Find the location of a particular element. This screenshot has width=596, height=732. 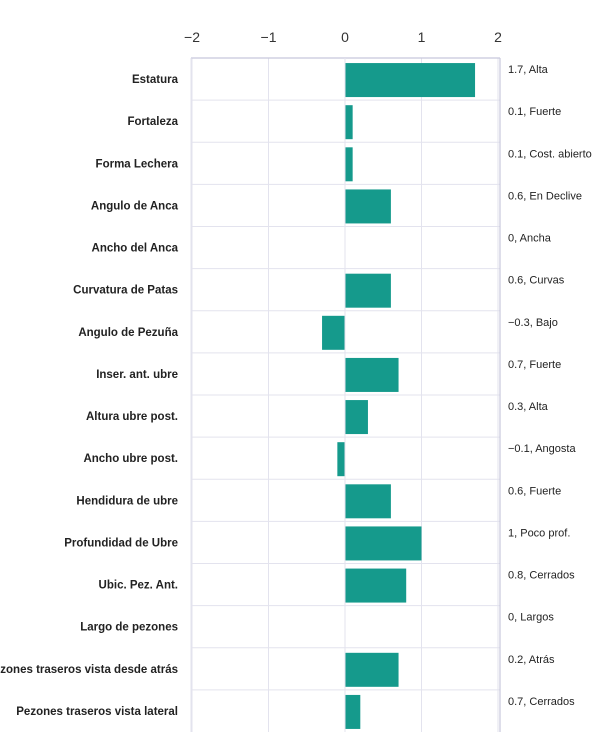

category-label: Ancho ubre post. is located at coordinates (130, 459).